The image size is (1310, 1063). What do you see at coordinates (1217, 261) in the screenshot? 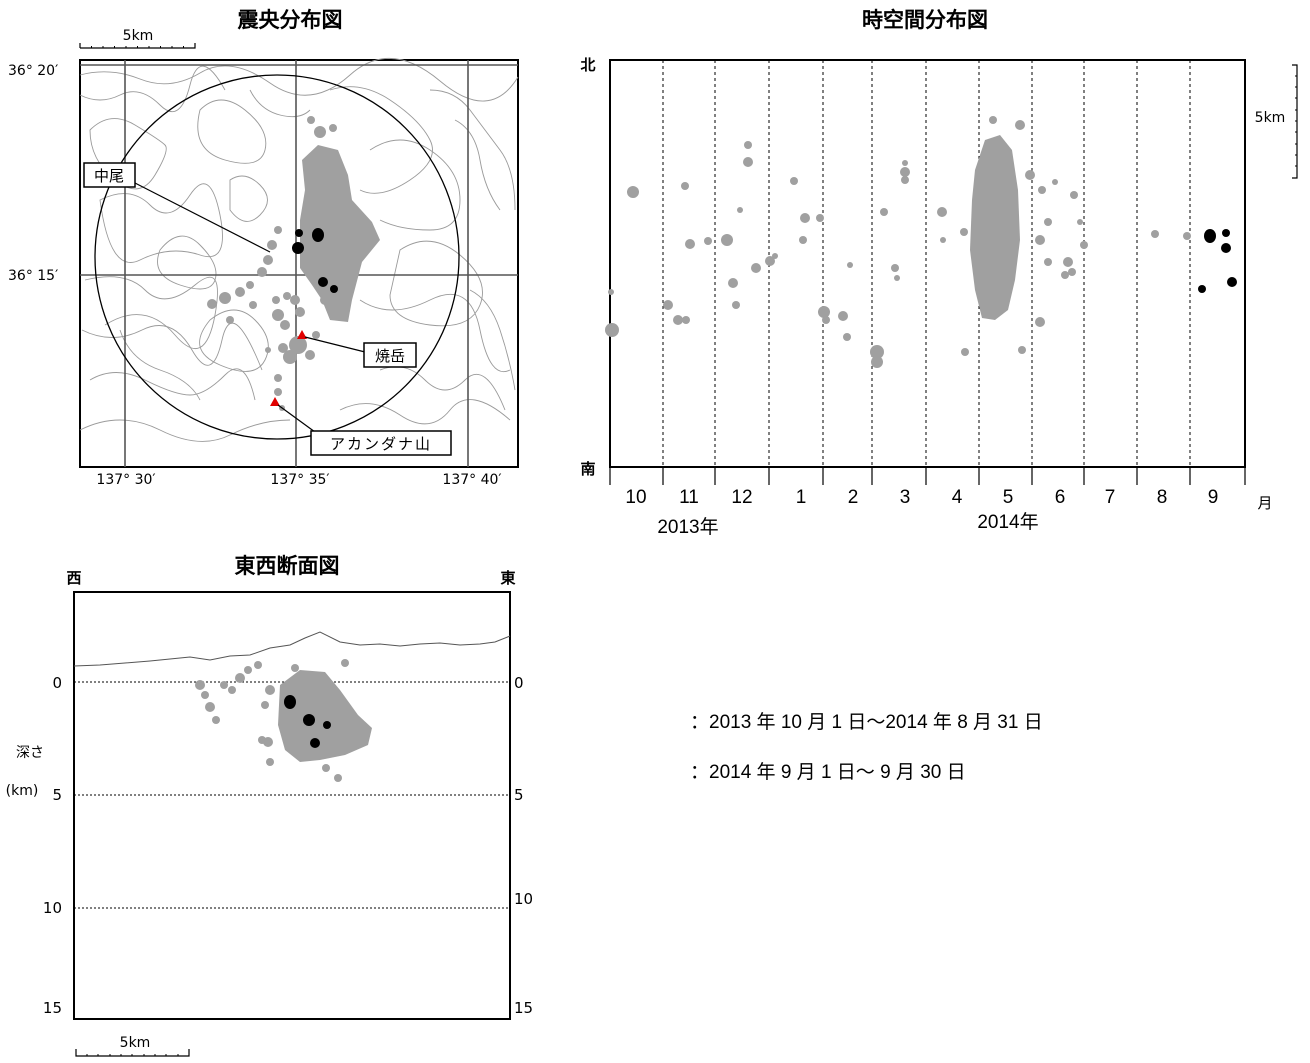
I see `time-space-black-dots` at bounding box center [1217, 261].